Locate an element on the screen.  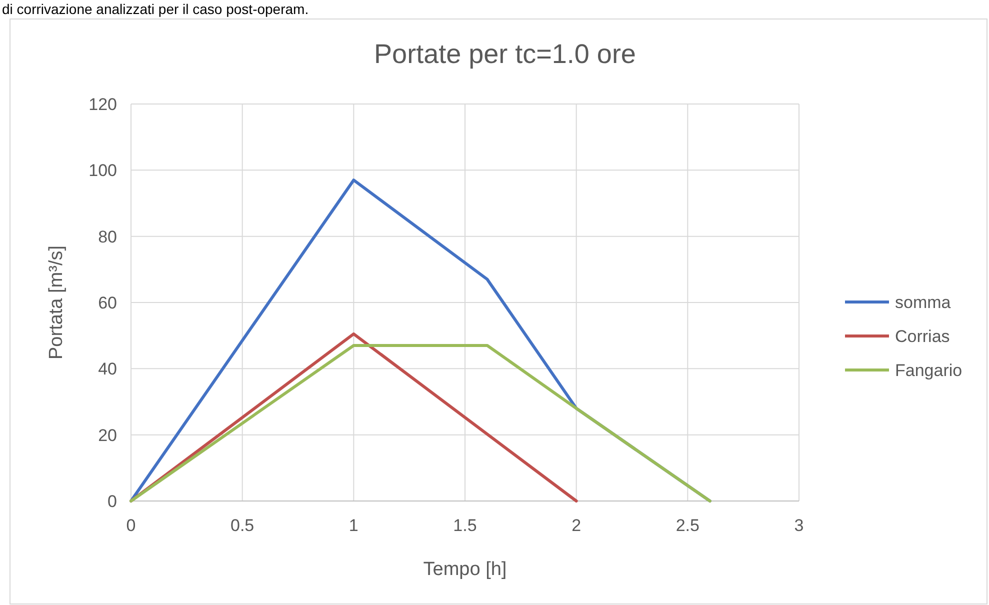
y-tick-label: 60 is located at coordinates (107, 303).